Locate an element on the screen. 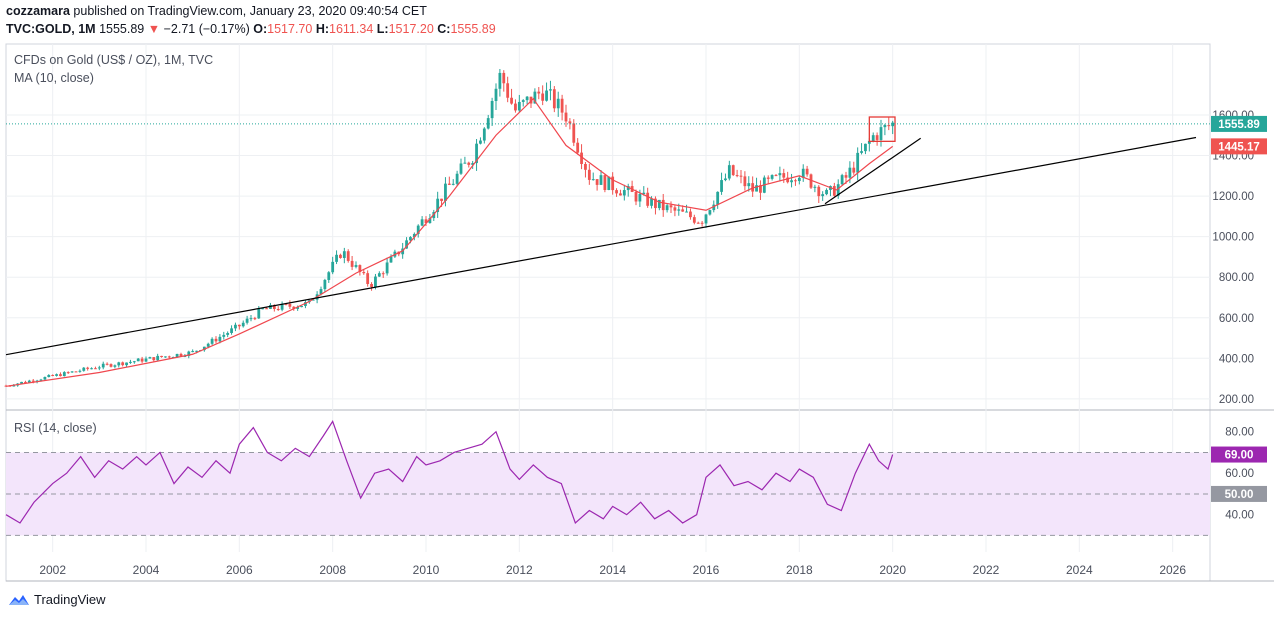  y-tick-label: 1200.00 is located at coordinates (1233, 197).